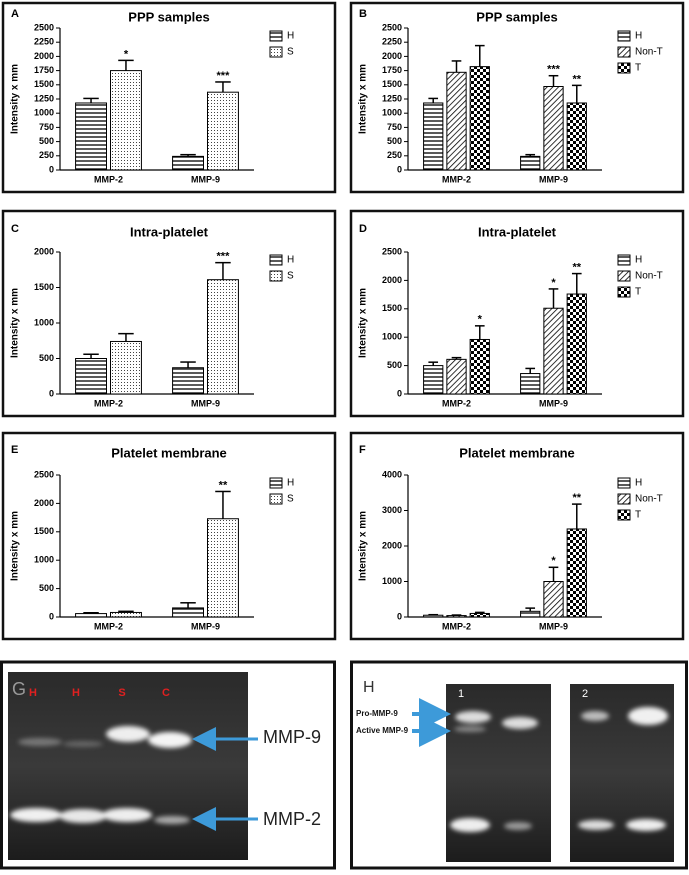  What do you see at coordinates (392, 70) in the screenshot?
I see `y-tick-label: 1750` at bounding box center [392, 70].